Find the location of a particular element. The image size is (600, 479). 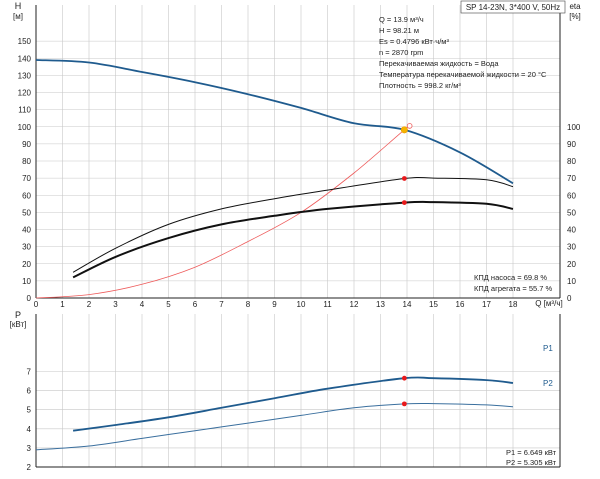

power-tick-labels: 2 3 4 5 6 7 is located at coordinates (29, 420).